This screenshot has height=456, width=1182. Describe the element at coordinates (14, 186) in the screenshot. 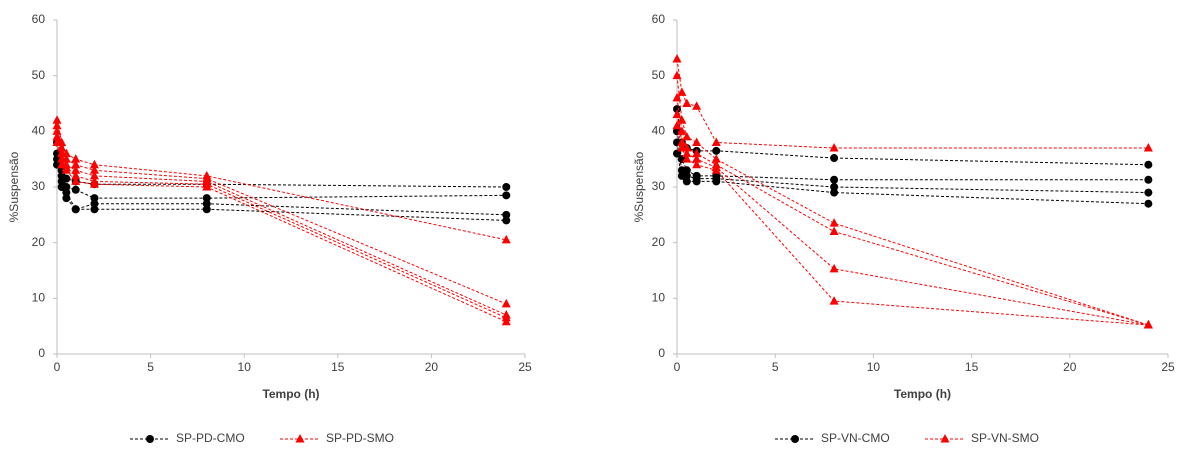

I see `y-axis-title: %Suspensão` at that location.